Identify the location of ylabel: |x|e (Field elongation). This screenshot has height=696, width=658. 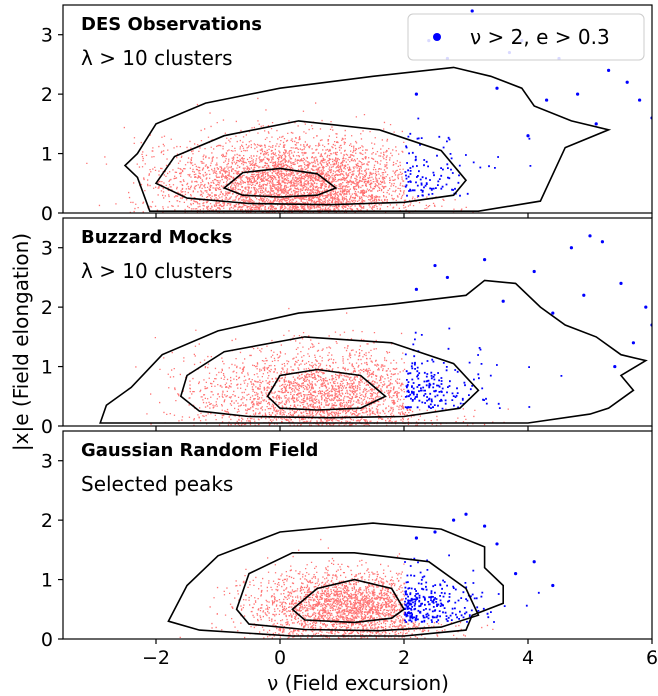
(21, 342).